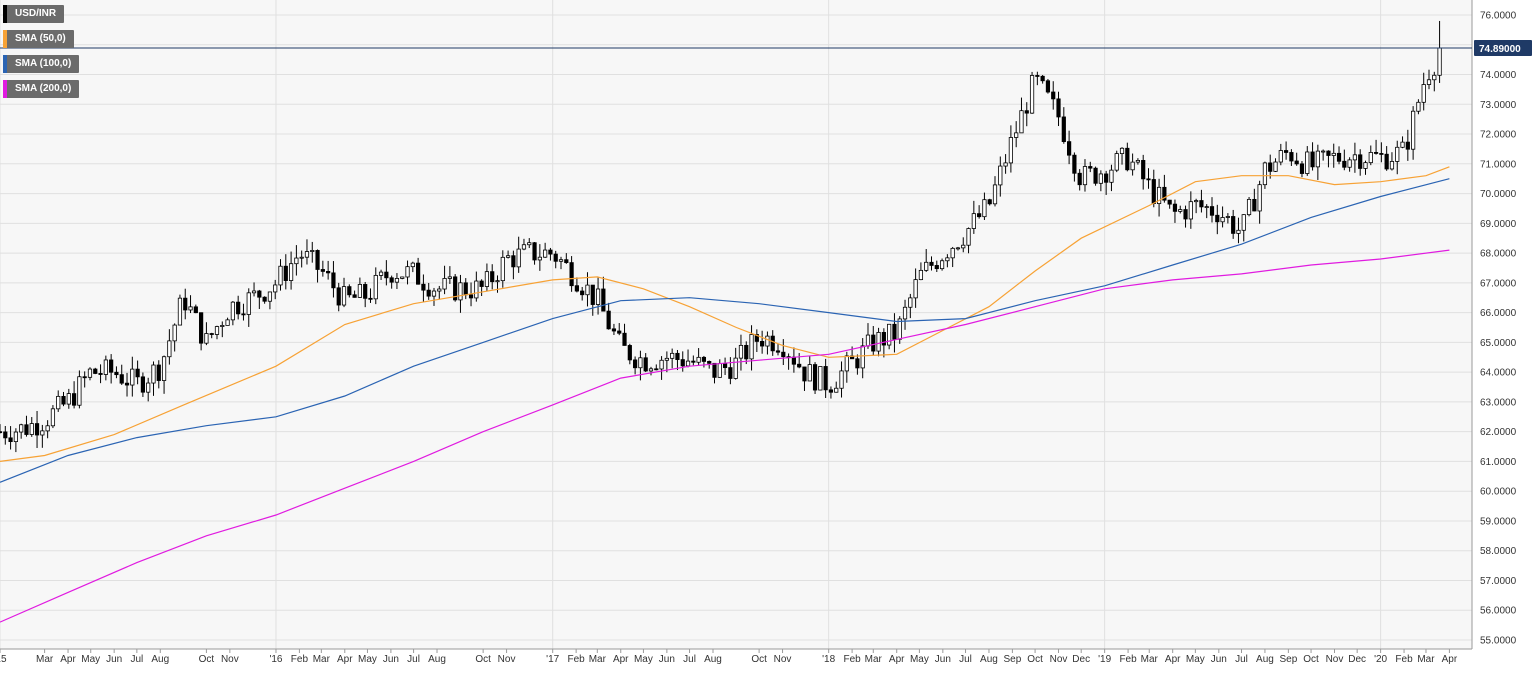 The width and height of the screenshot is (1536, 674). What do you see at coordinates (1498, 432) in the screenshot?
I see `y-tick-label: 62.0000` at bounding box center [1498, 432].